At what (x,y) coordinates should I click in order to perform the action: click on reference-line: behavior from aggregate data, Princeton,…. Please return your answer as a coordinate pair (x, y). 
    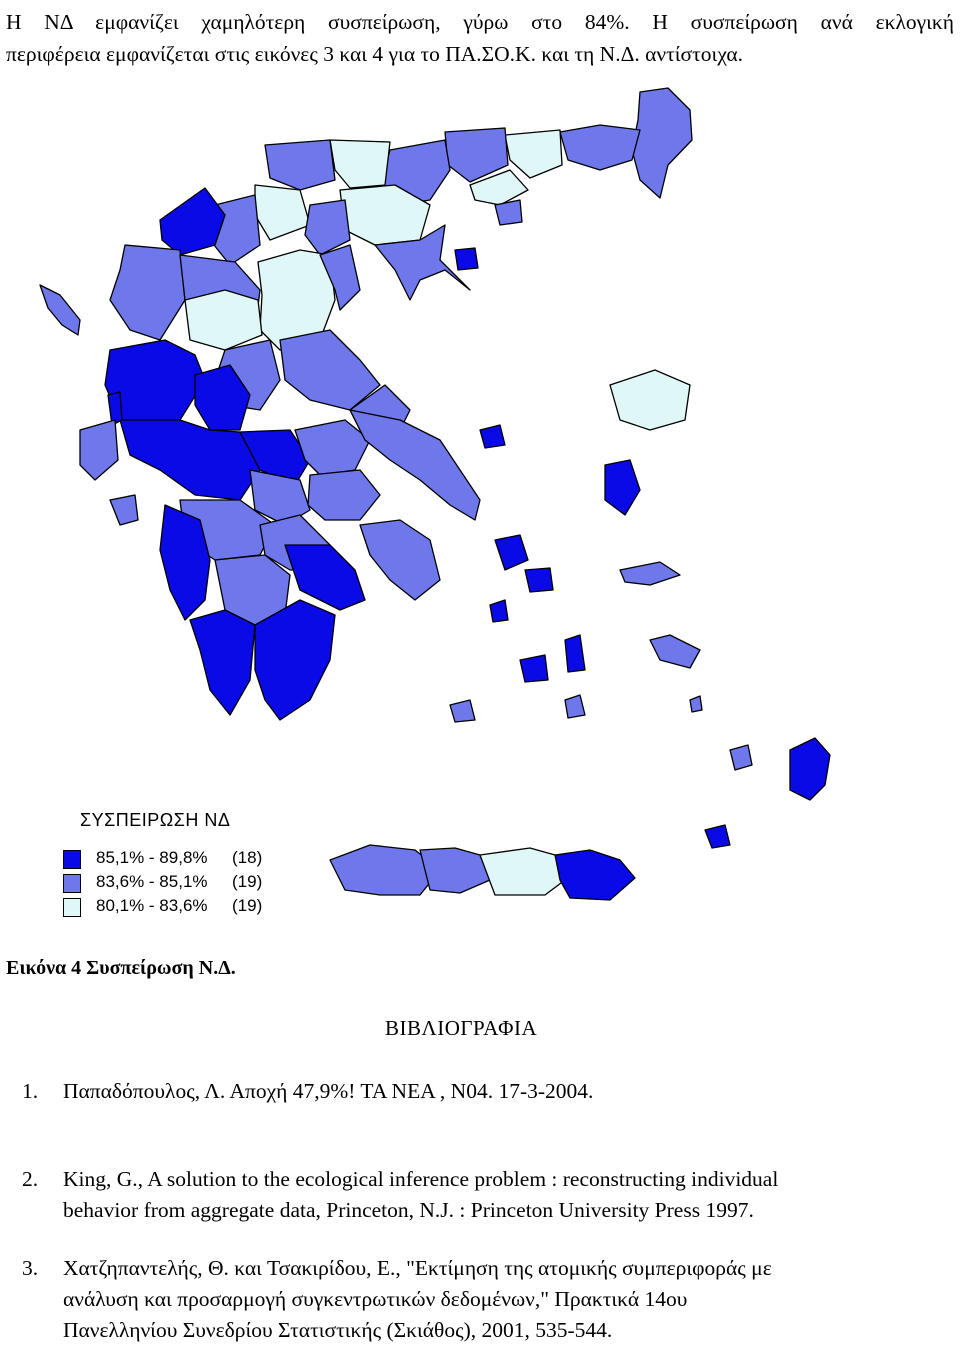
    Looking at the image, I should click on (408, 1210).